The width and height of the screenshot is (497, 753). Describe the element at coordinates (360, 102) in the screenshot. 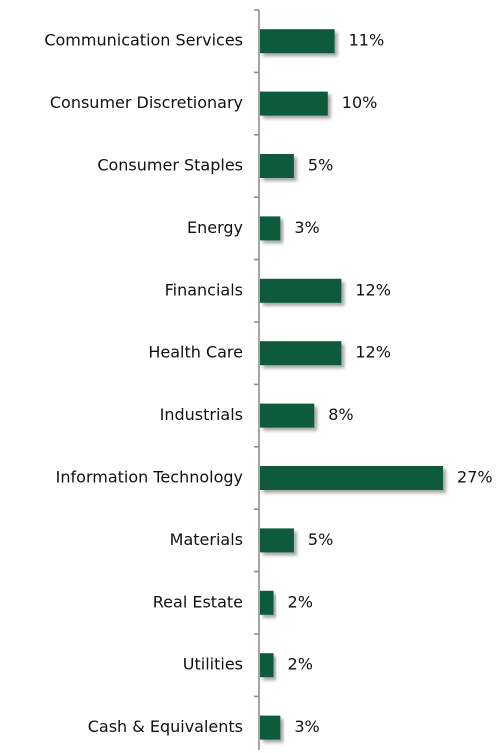

I see `value-label: 10%` at that location.